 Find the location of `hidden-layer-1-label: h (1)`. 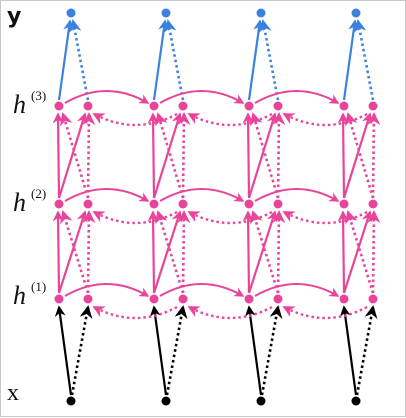

hidden-layer-1-label: h (1) is located at coordinates (29, 294).